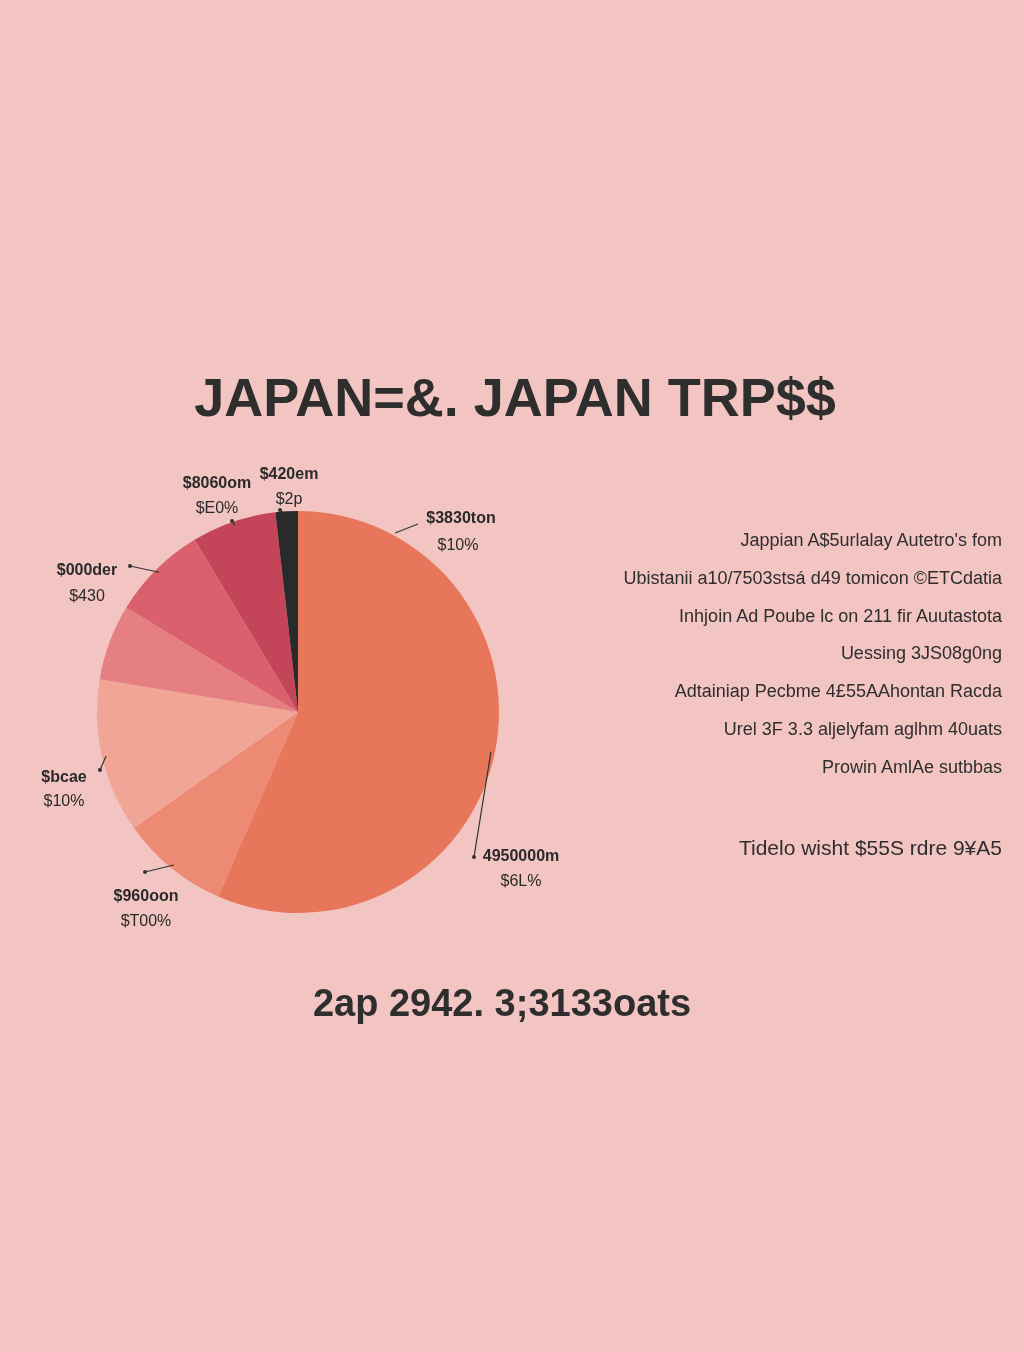  Describe the element at coordinates (146, 908) in the screenshot. I see `slice-label: $960oon $T00%` at that location.